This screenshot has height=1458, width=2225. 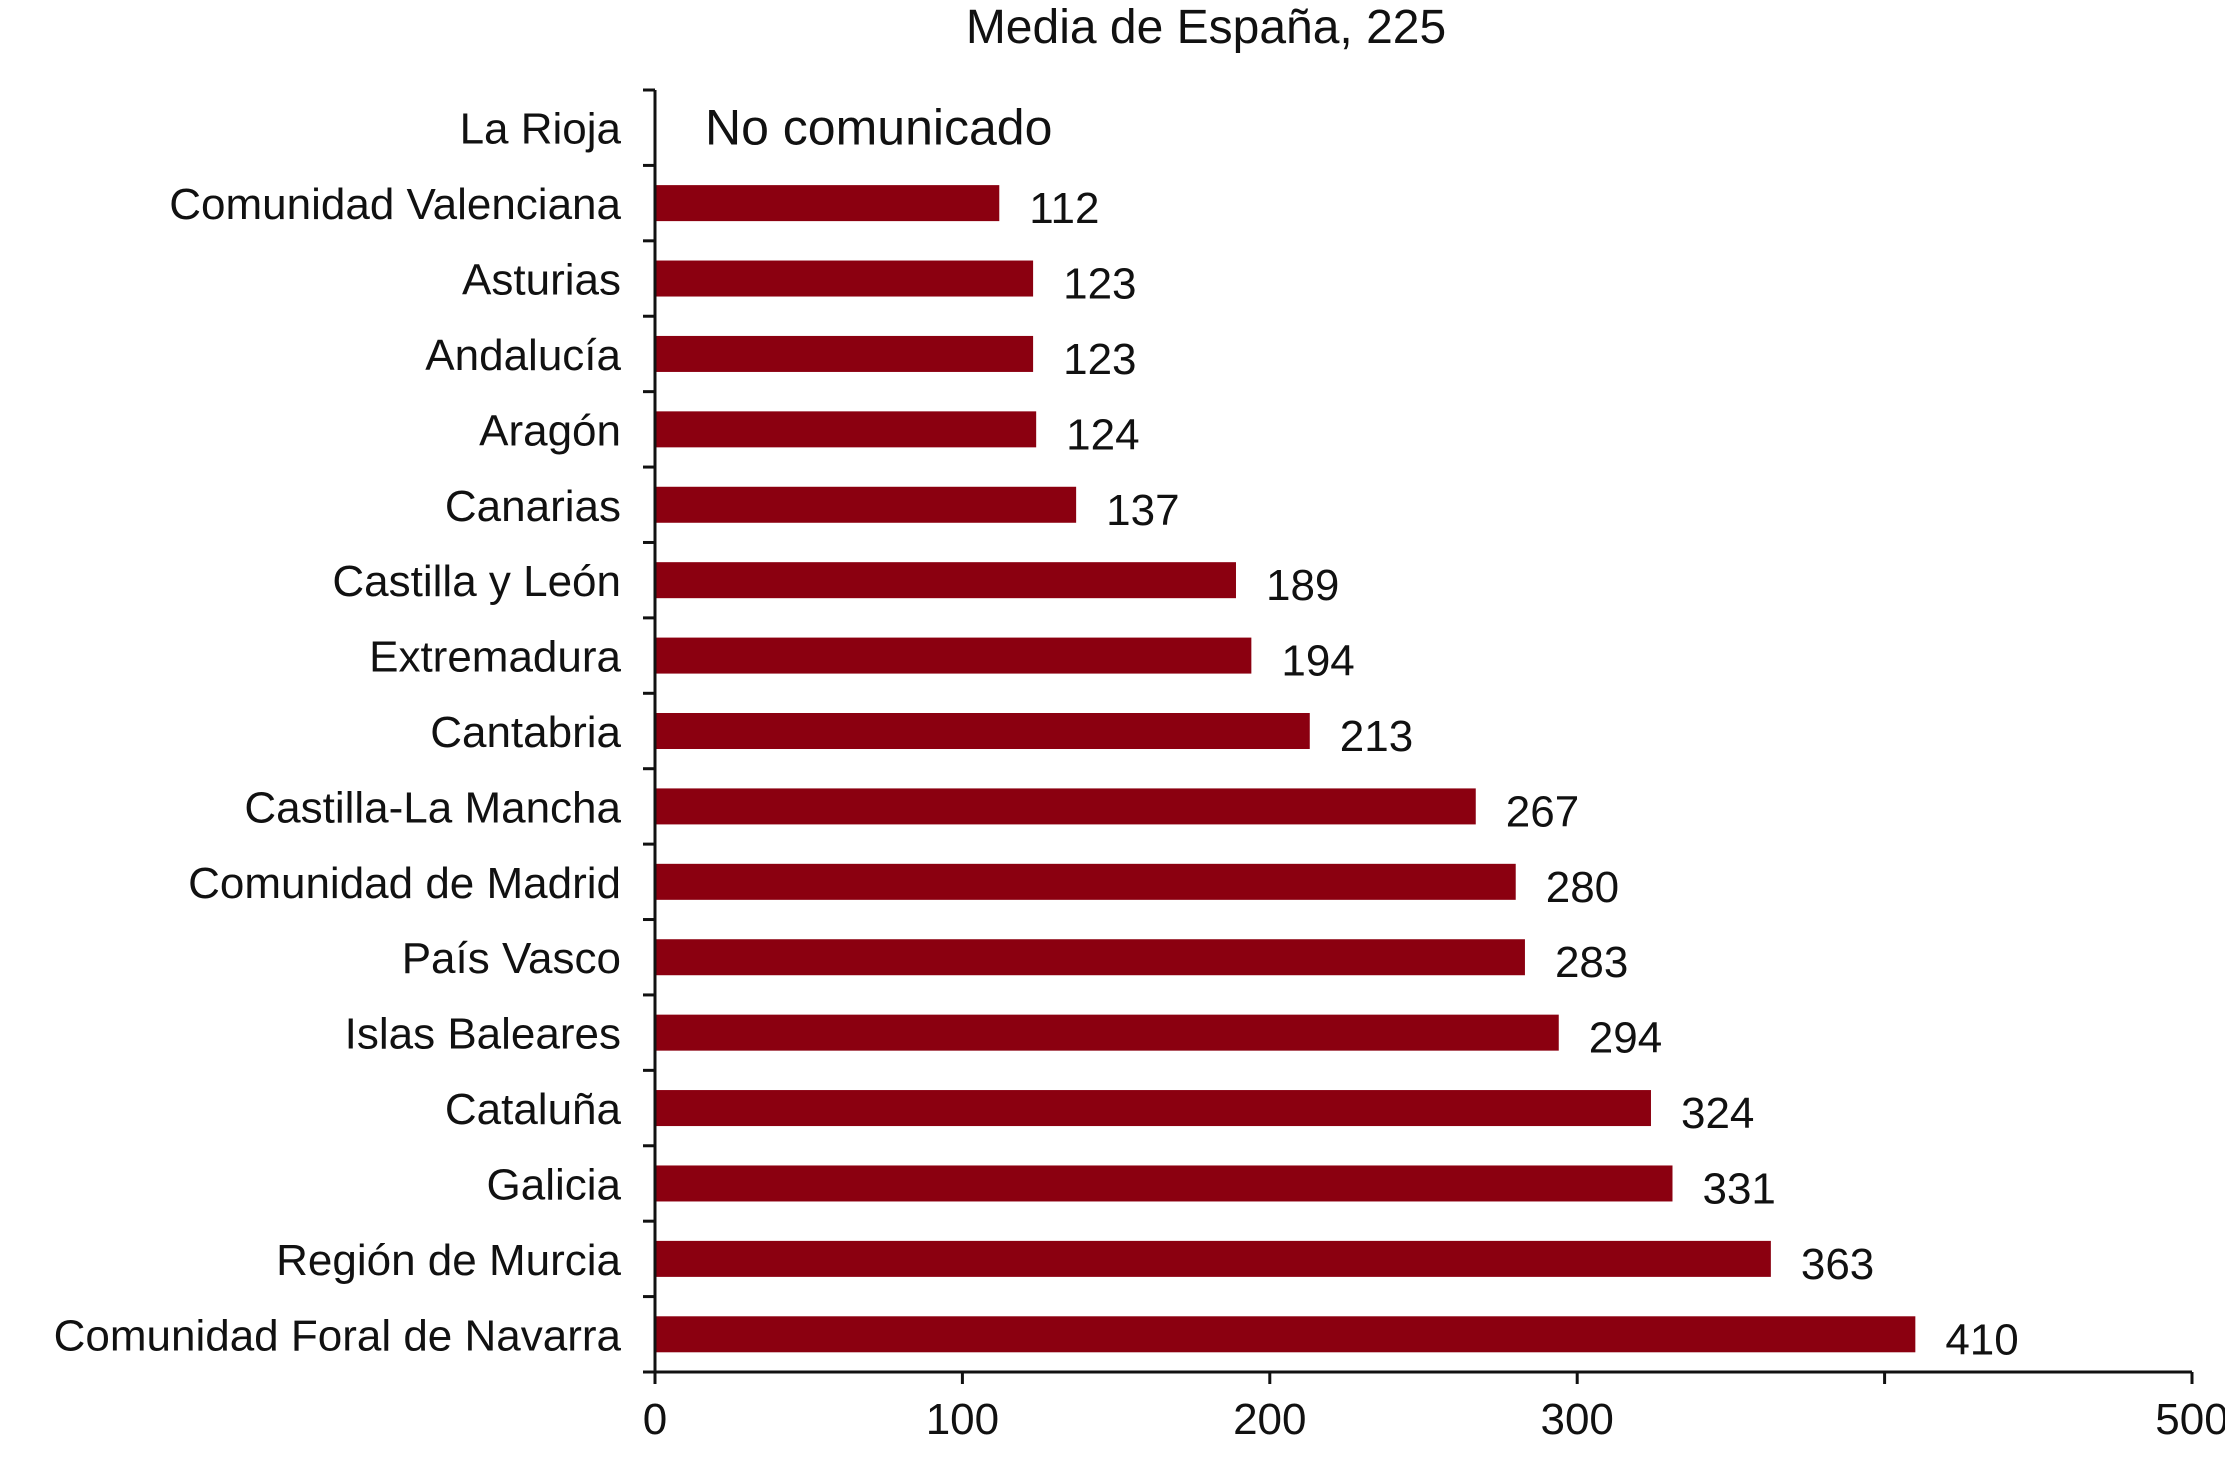 I want to click on category-label: Comunidad de Madrid, so click(x=404, y=883).